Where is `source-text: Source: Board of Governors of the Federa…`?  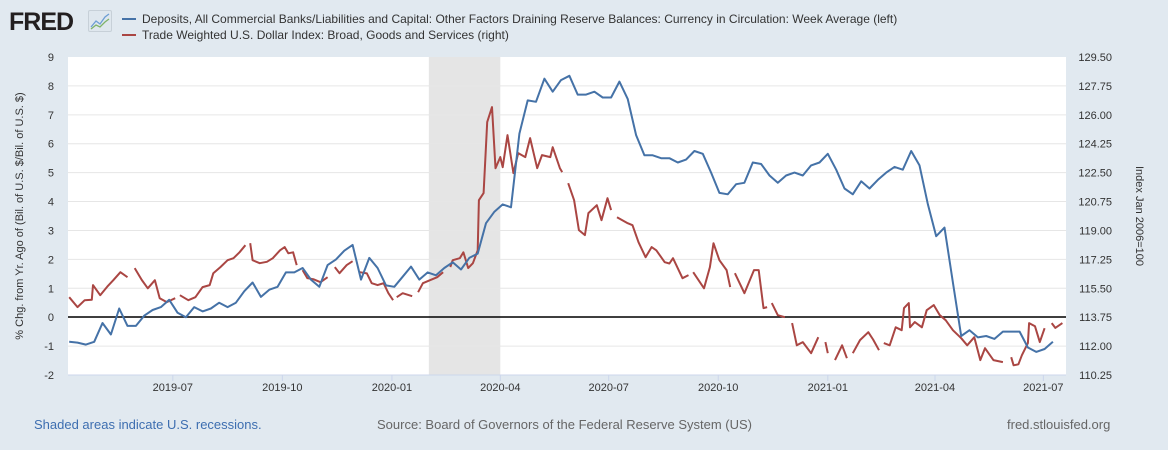 source-text: Source: Board of Governors of the Federa… is located at coordinates (564, 424).